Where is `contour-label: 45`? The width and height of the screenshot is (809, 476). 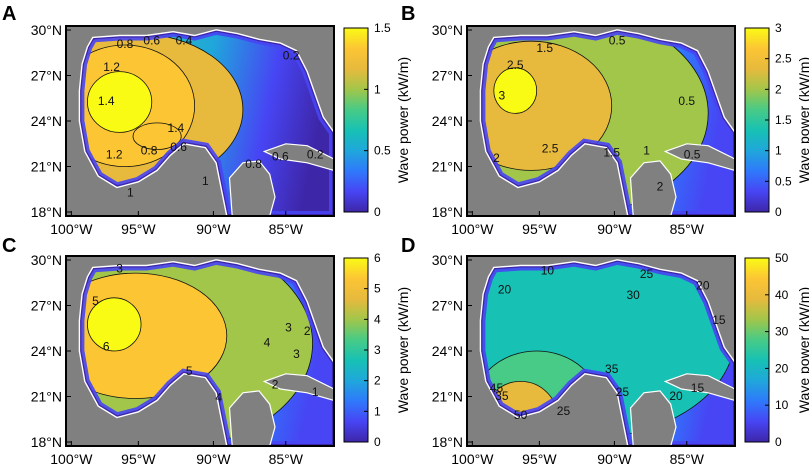
contour-label: 45 is located at coordinates (497, 388).